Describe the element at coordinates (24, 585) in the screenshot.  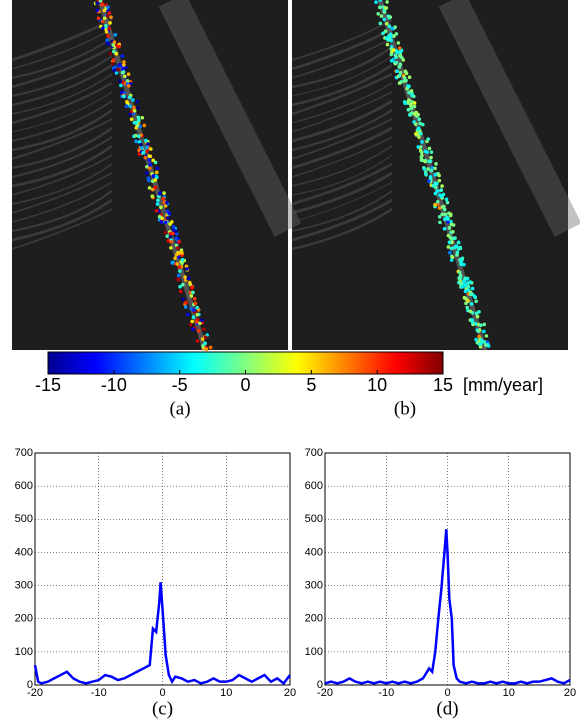
I see `y-tick-label: 300` at that location.